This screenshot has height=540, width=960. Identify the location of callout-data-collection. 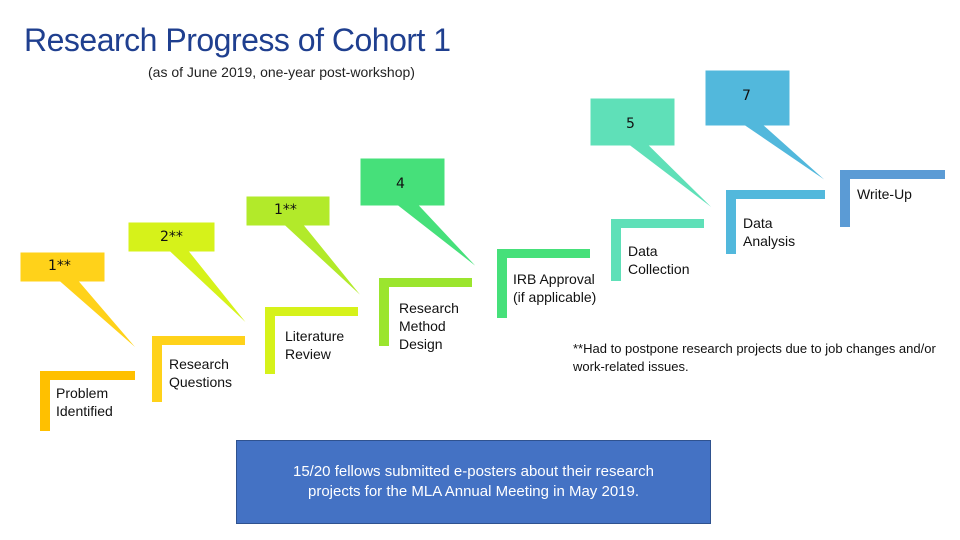
(653, 155).